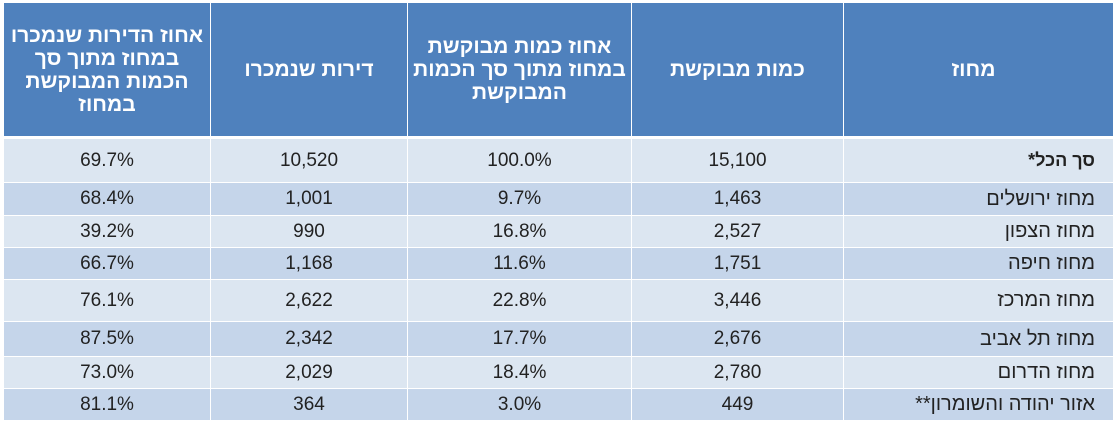 This screenshot has height=429, width=1117. Describe the element at coordinates (737, 263) in the screenshot. I see `cell-requested: 1,751` at that location.